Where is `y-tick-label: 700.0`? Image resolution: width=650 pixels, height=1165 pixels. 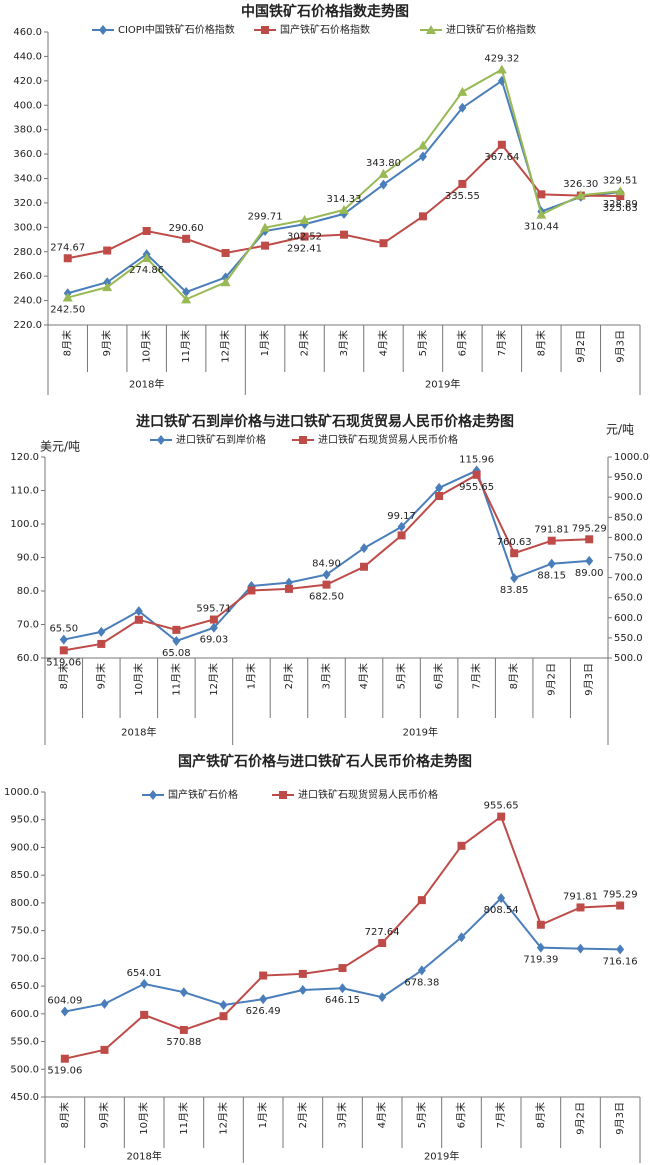 y-tick-label: 700.0 is located at coordinates (24, 958).